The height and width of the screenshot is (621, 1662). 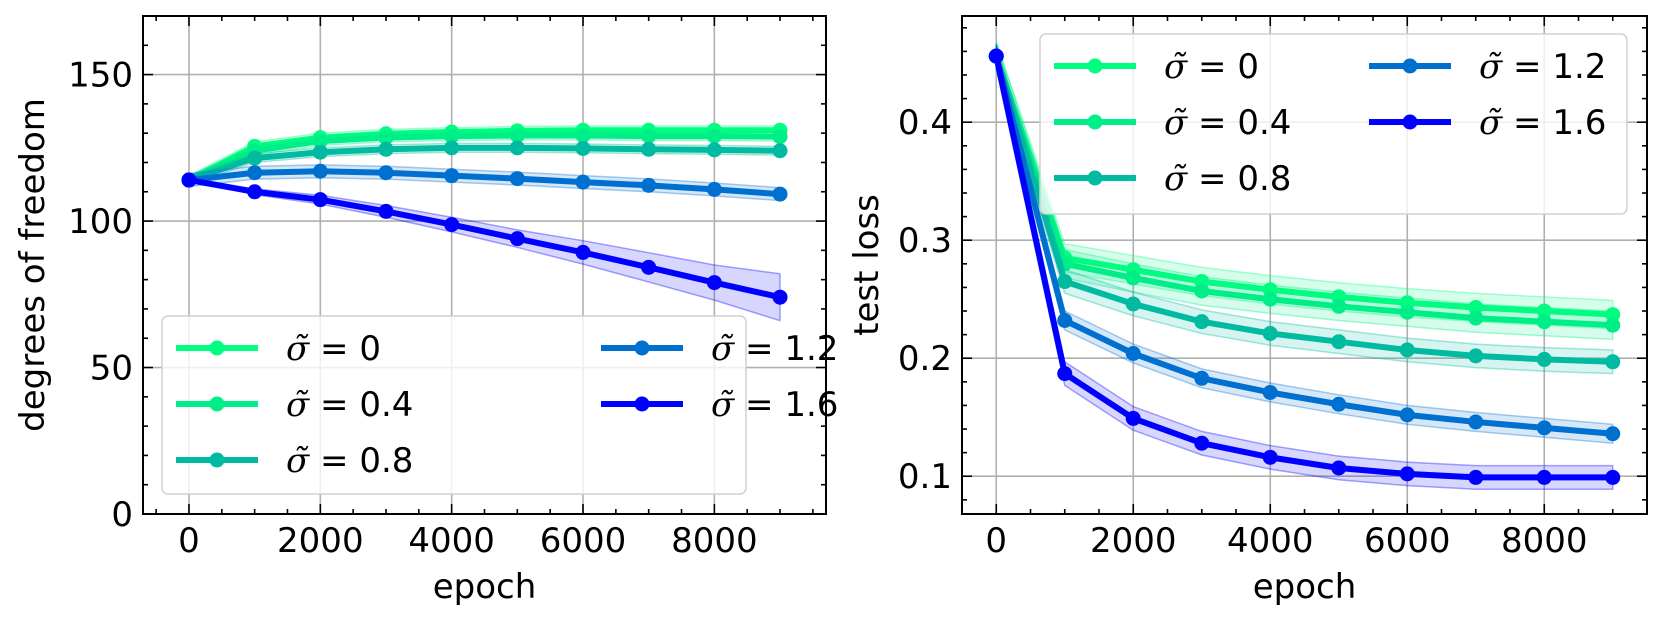 I want to click on legend-label-5: σ̃ = 1.6, so click(x=1542, y=123).